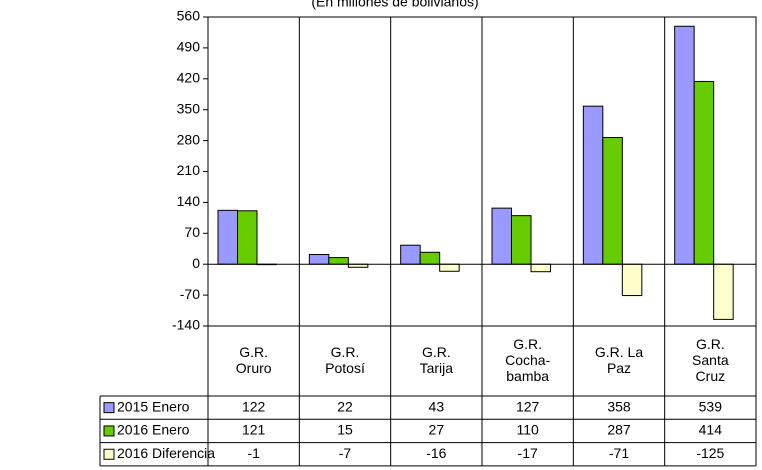 This screenshot has width=762, height=470. I want to click on x-tick-label: G.R. Cocha-bamba, so click(527, 360).